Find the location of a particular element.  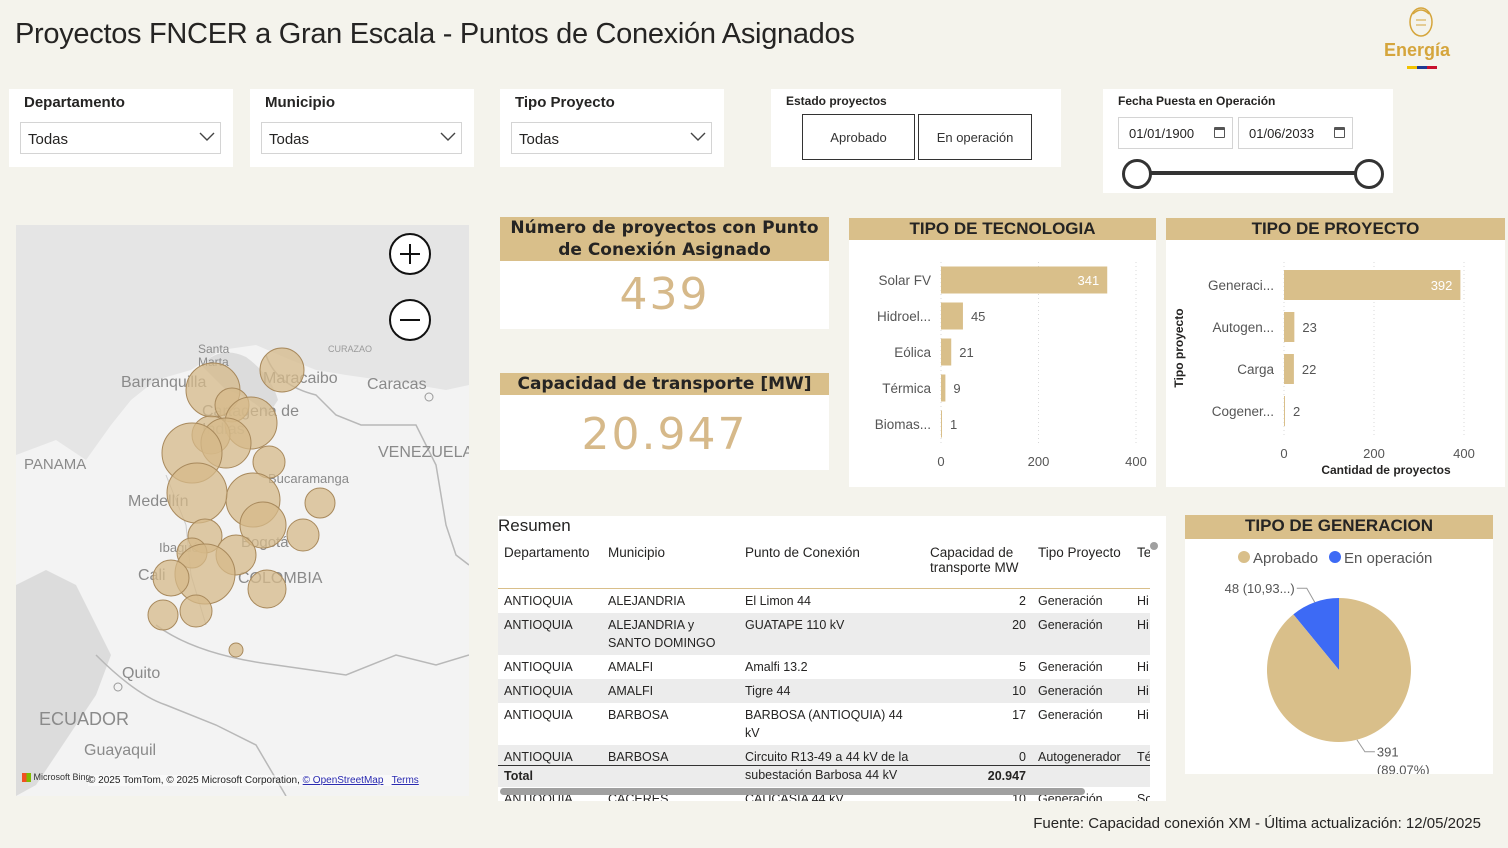

legend-label: Aprobado is located at coordinates (1285, 558).